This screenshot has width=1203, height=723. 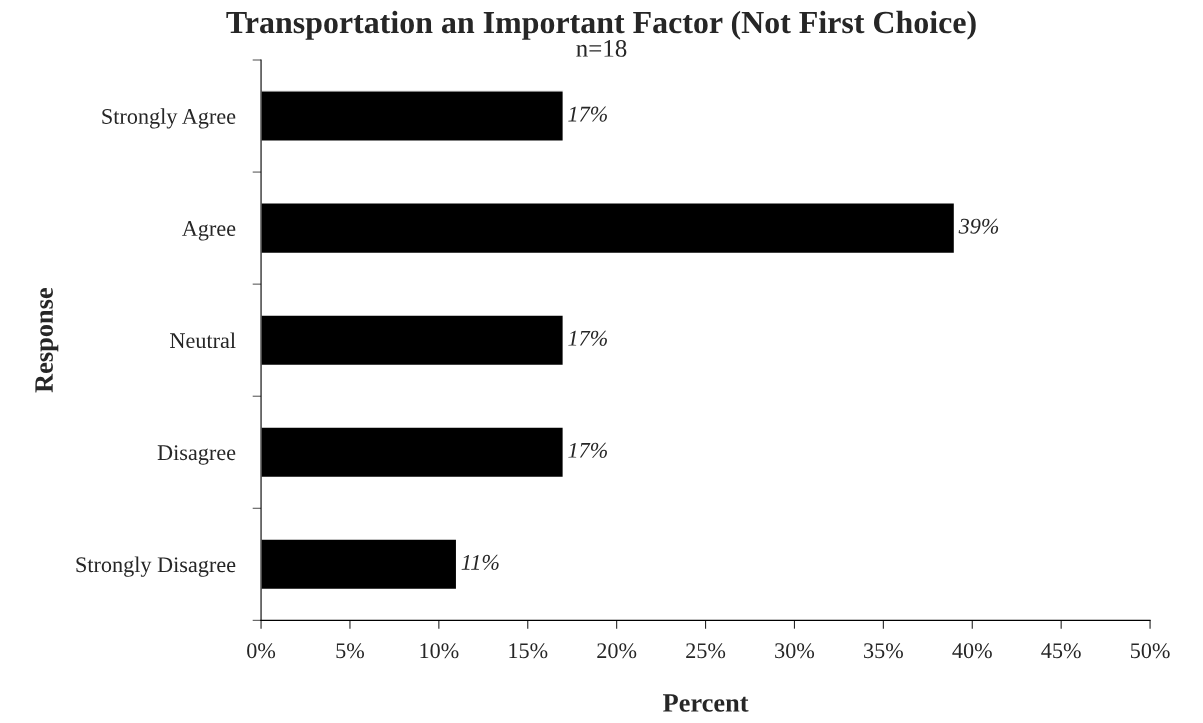 I want to click on x-tick-label: 0%, so click(x=261, y=651).